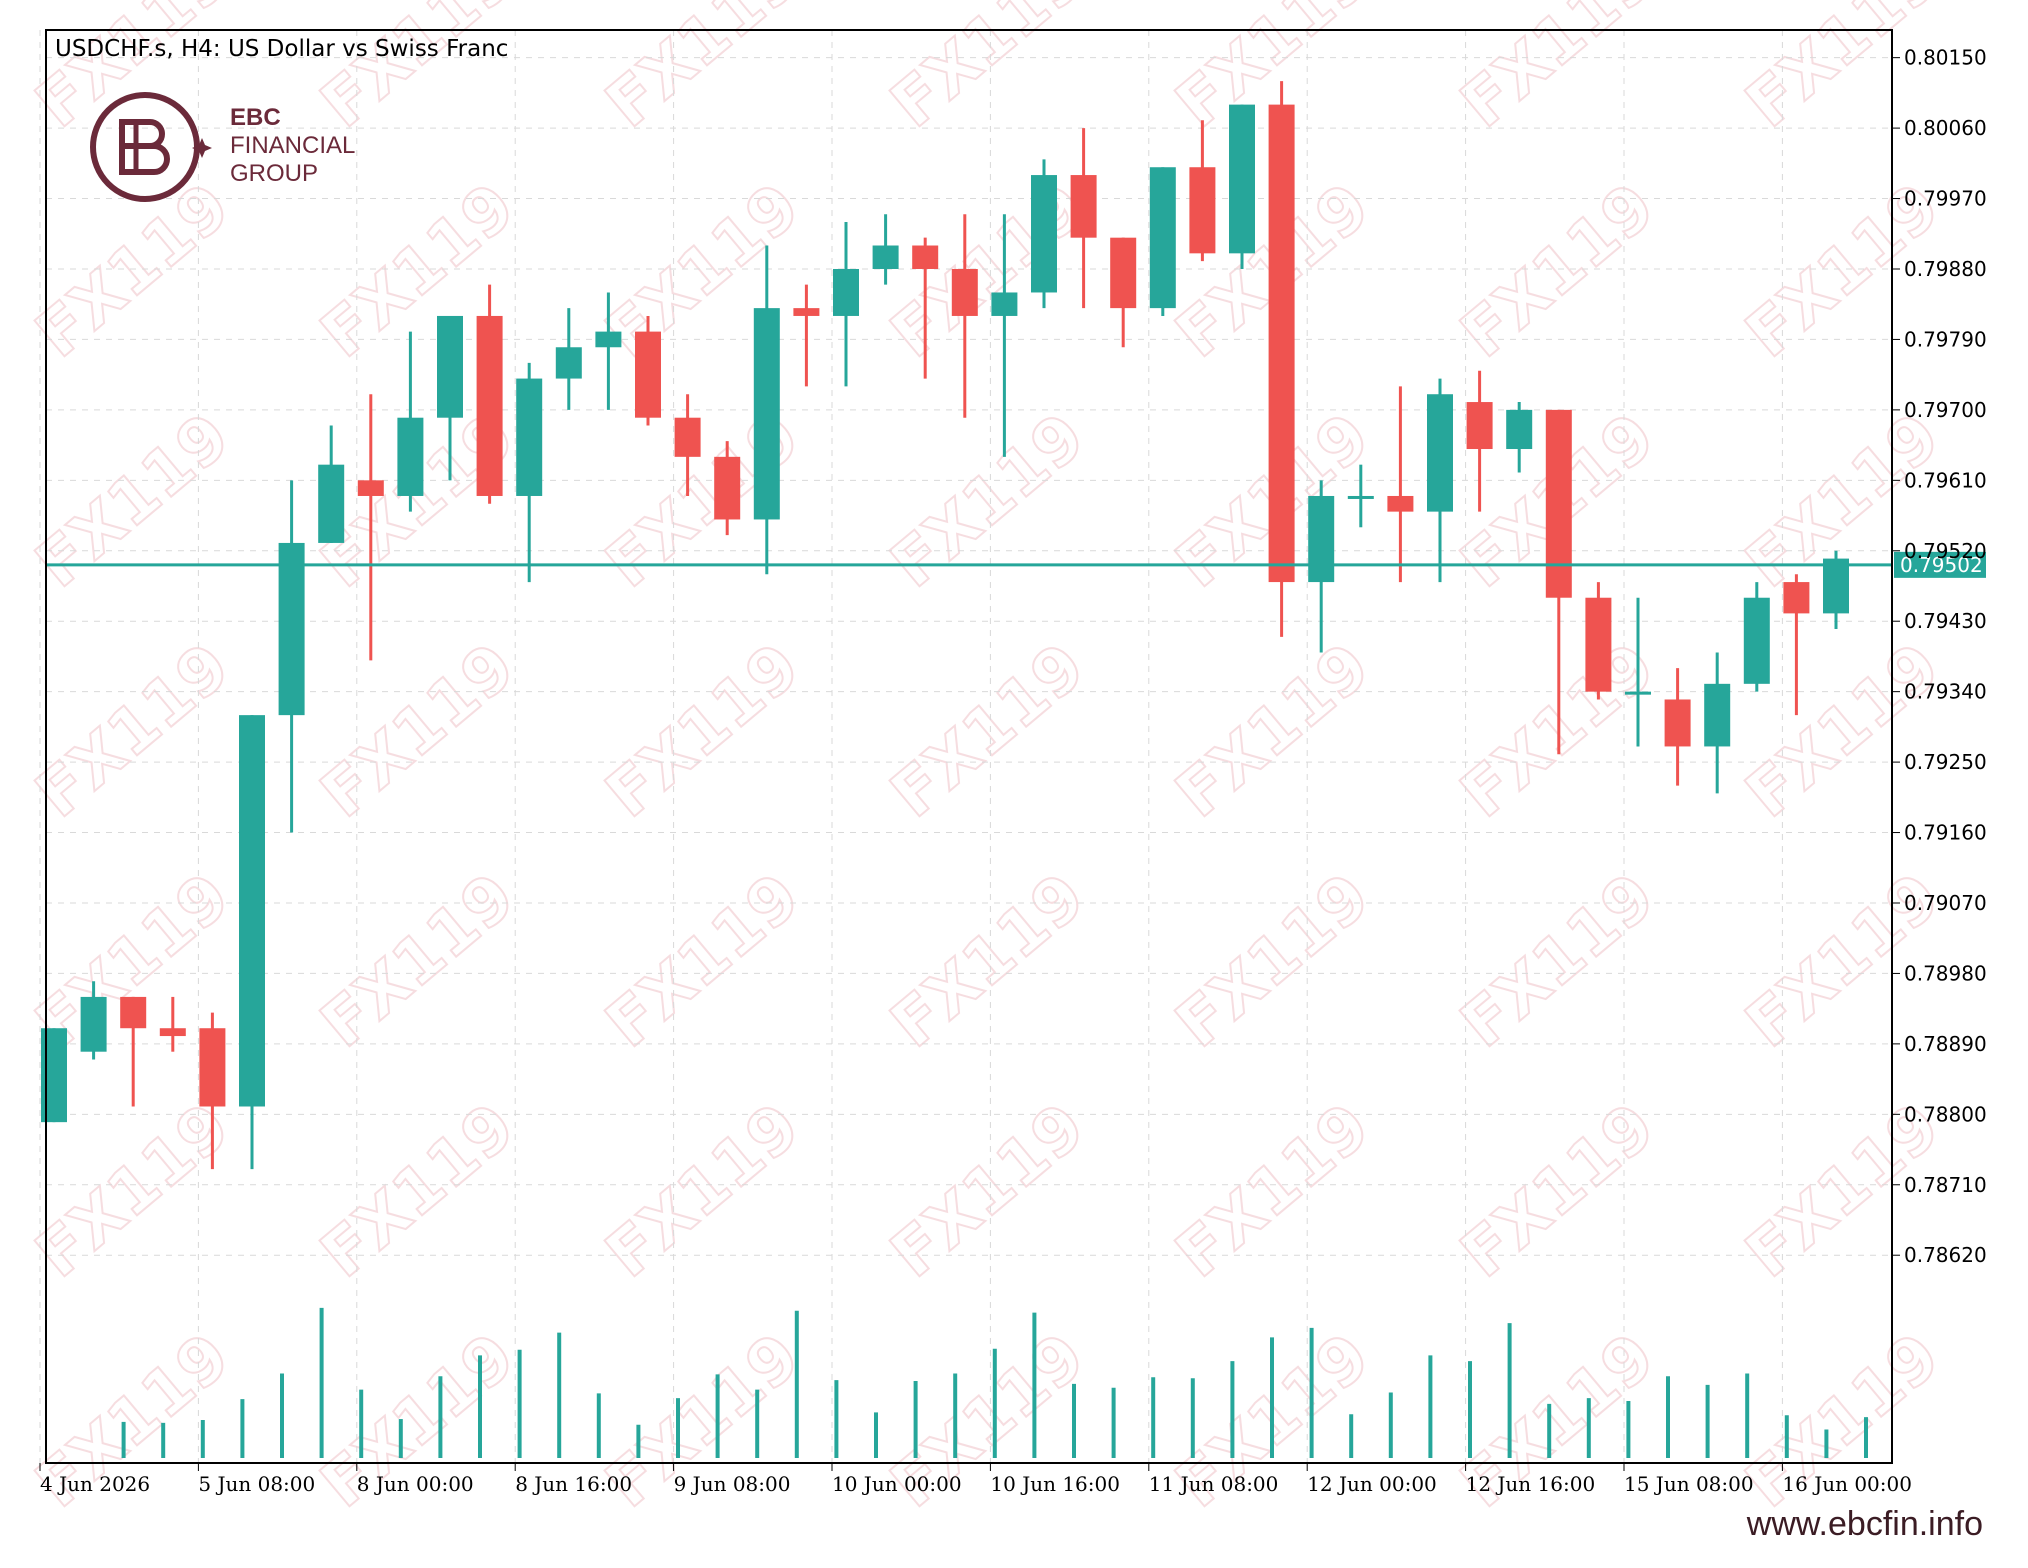 This screenshot has height=1568, width=2028. Describe the element at coordinates (1945, 199) in the screenshot. I see `y-tick-label: 0.79970` at that location.